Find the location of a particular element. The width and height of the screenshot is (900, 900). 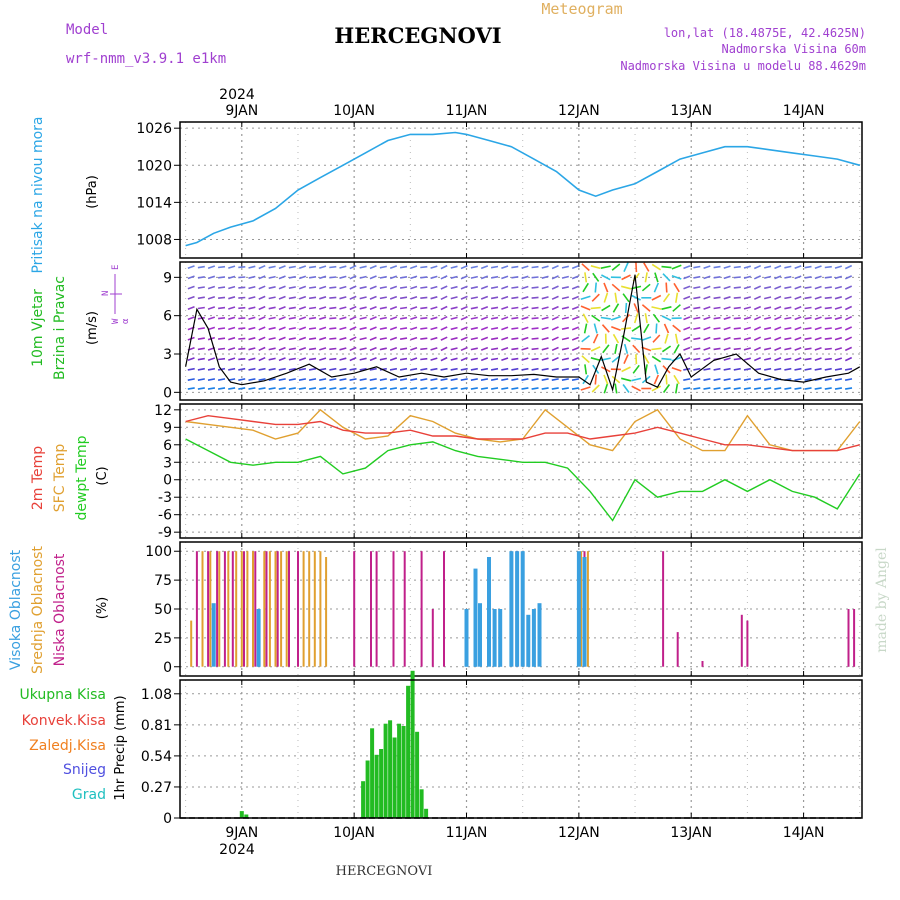

precip-ytick-label: 0.27 is located at coordinates (156, 788).